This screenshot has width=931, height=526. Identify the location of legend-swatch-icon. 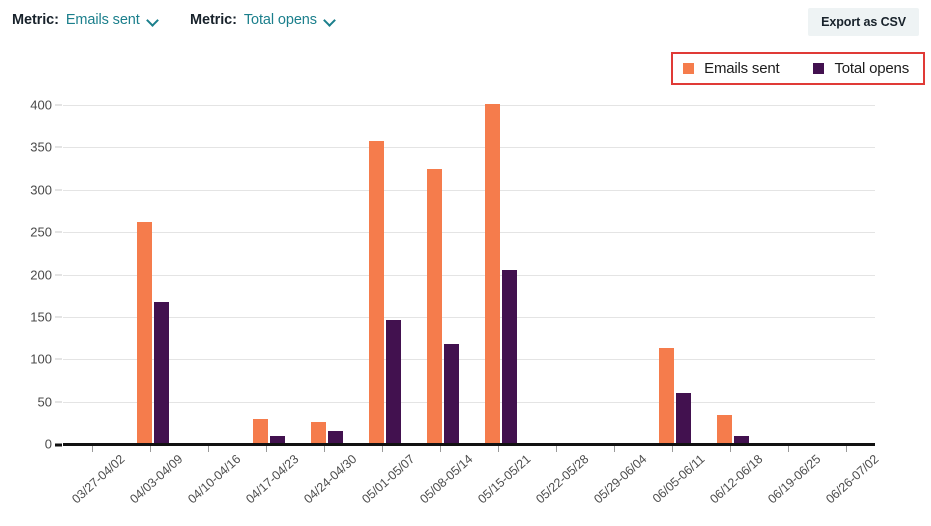
(689, 68).